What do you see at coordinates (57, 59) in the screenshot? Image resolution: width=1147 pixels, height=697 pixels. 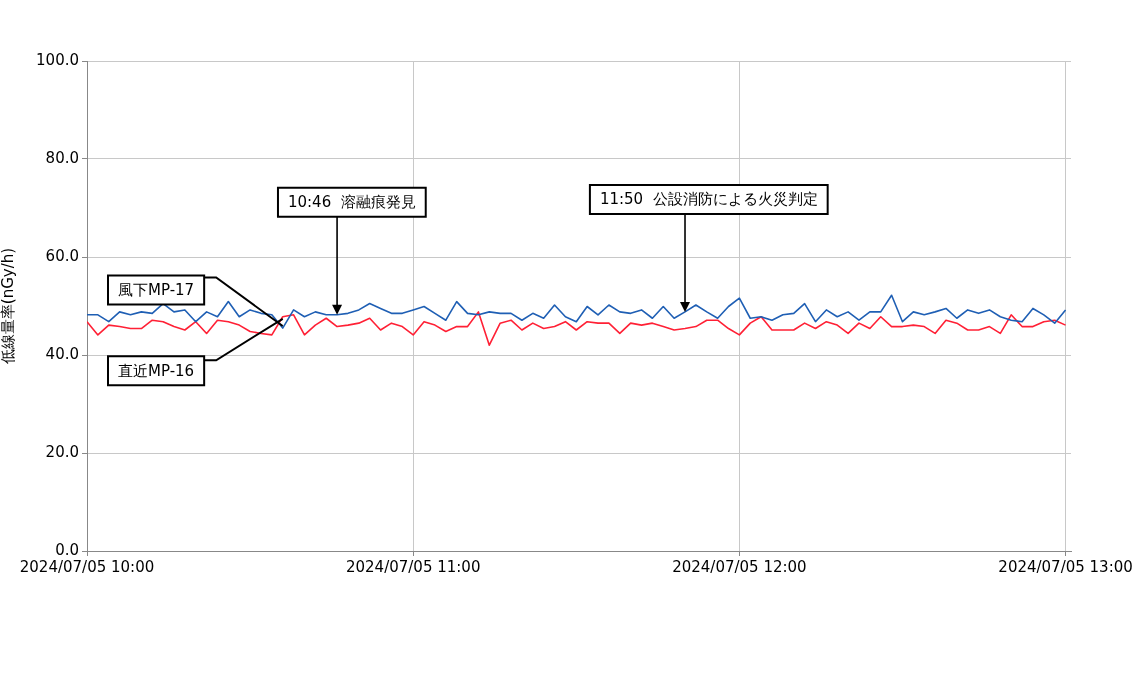 I see `y-tick-label: 100.0` at bounding box center [57, 59].